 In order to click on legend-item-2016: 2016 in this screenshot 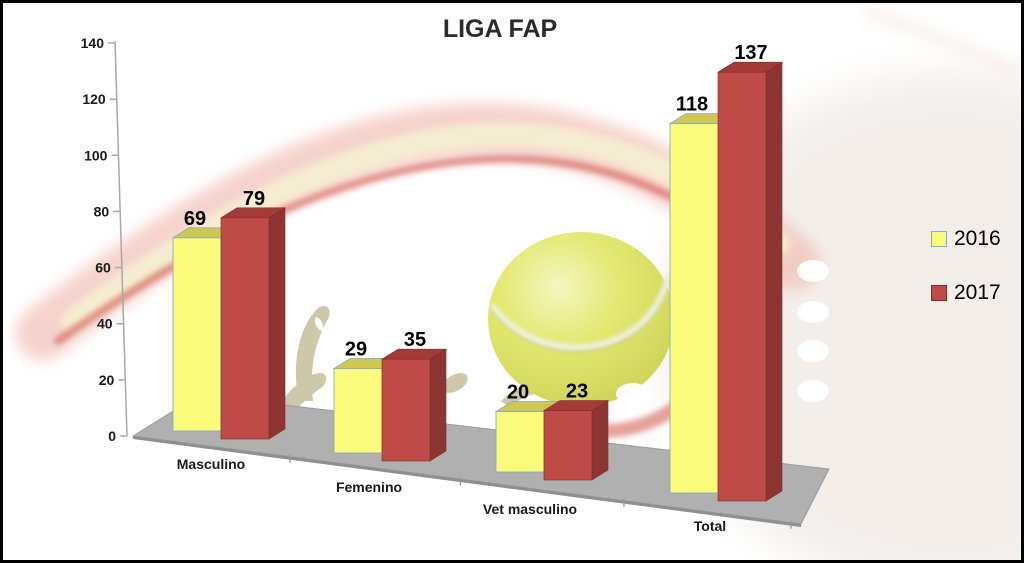, I will do `click(966, 239)`.